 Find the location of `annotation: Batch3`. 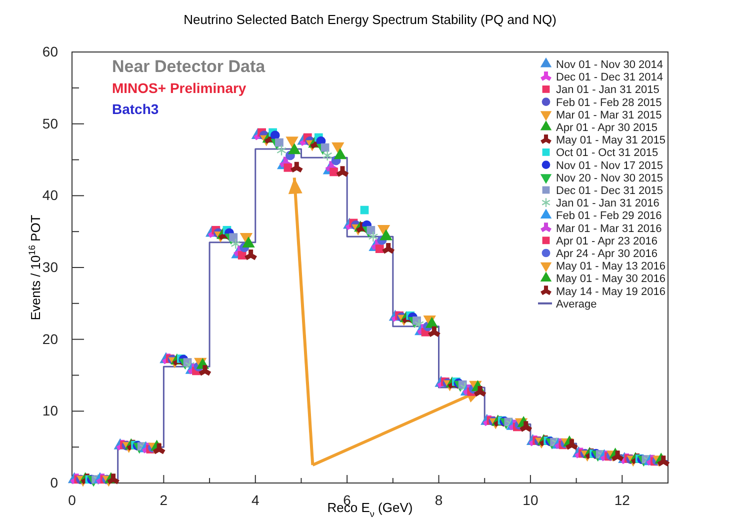

annotation: Batch3 is located at coordinates (135, 109).